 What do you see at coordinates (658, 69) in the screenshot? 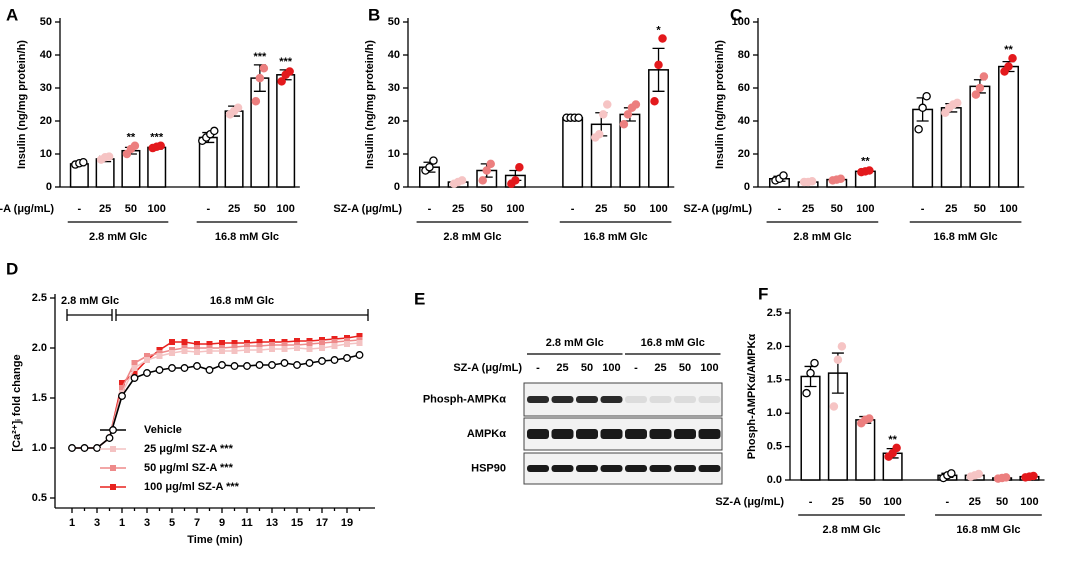
I see `error-bar` at bounding box center [658, 69].